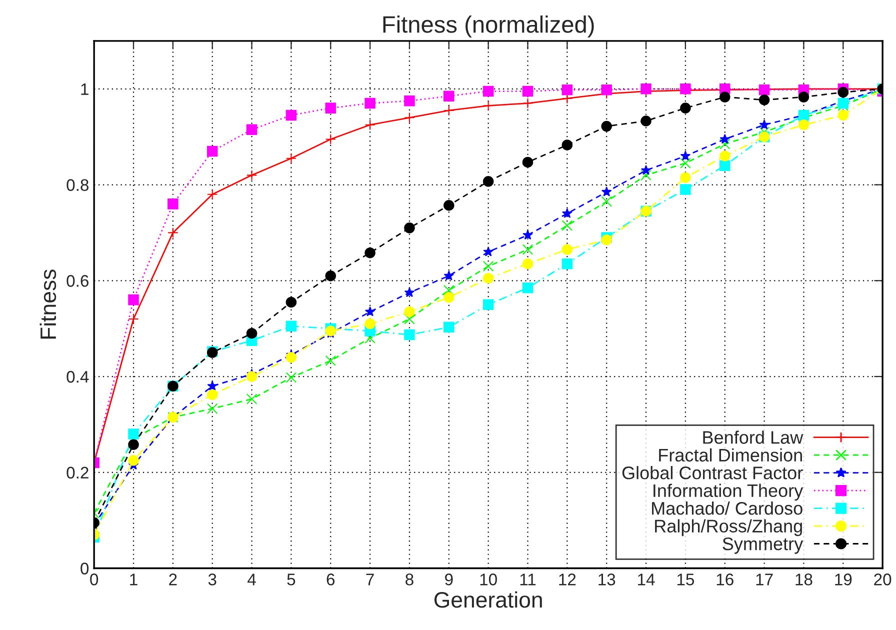 Image resolution: width=896 pixels, height=630 pixels. I want to click on legend-label: Benford Law, so click(753, 437).